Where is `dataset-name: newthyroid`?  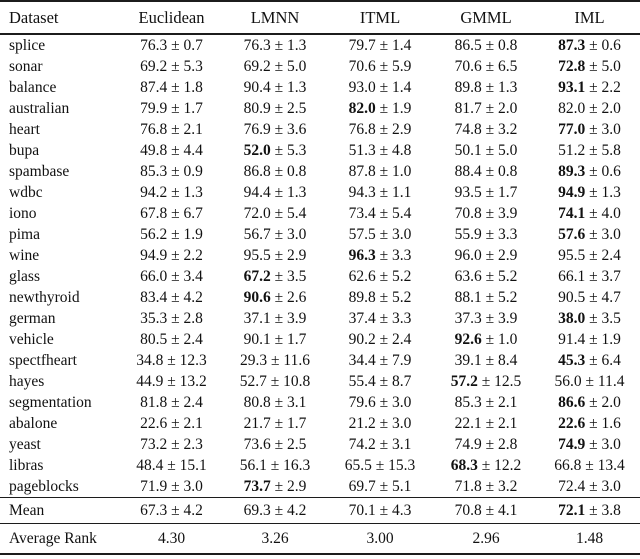
dataset-name: newthyroid is located at coordinates (44, 297).